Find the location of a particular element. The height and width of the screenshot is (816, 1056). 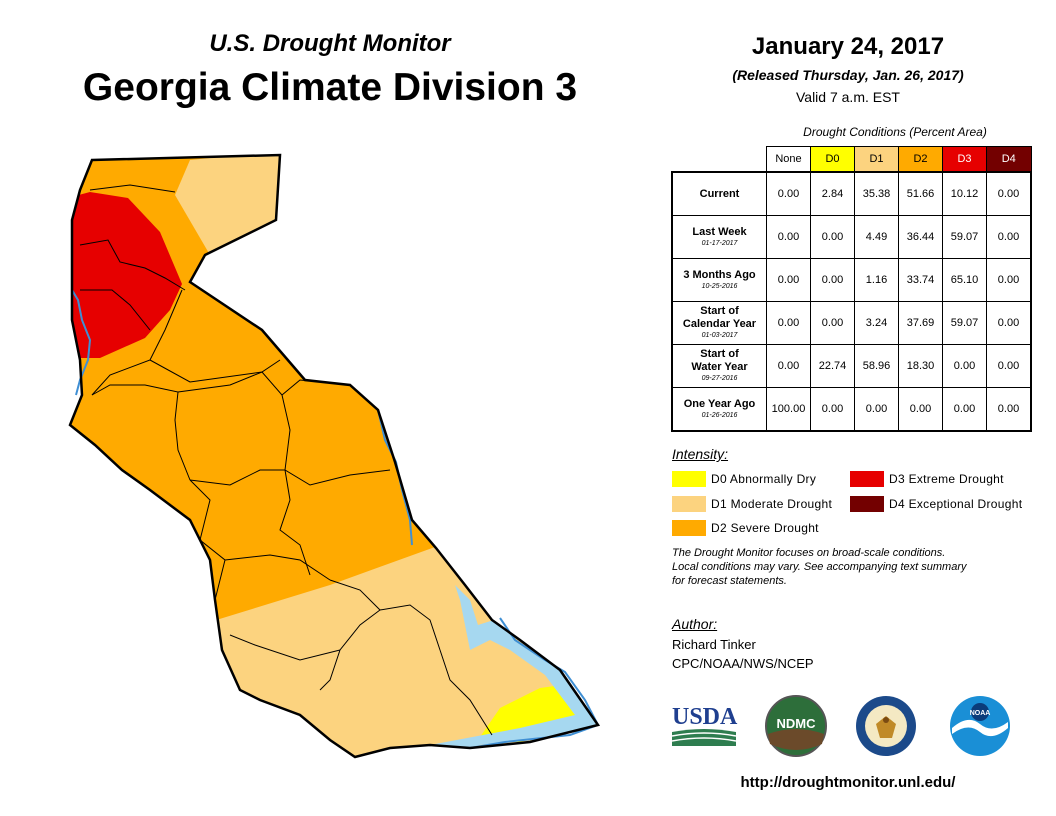

coastal-water is located at coordinates (514, 666).